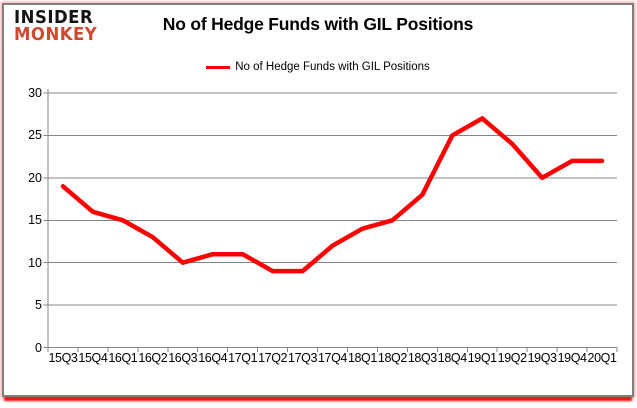 The height and width of the screenshot is (408, 637). What do you see at coordinates (35, 262) in the screenshot?
I see `y-axis-label: 10` at bounding box center [35, 262].